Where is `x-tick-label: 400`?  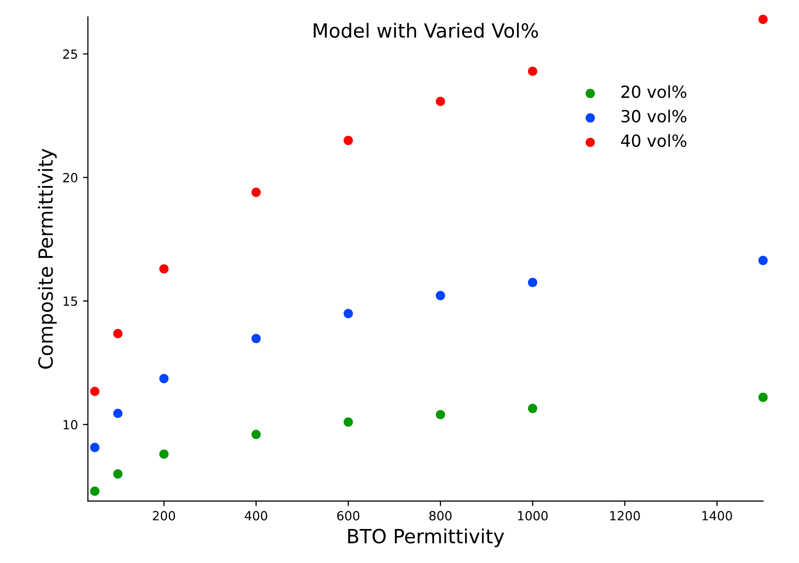
x-tick-label: 400 is located at coordinates (256, 515).